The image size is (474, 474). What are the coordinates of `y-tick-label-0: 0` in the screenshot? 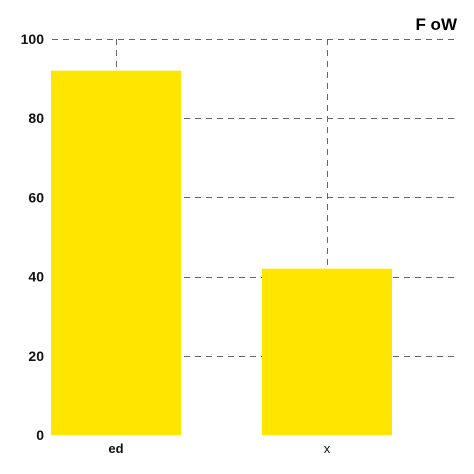 It's located at (40, 435).